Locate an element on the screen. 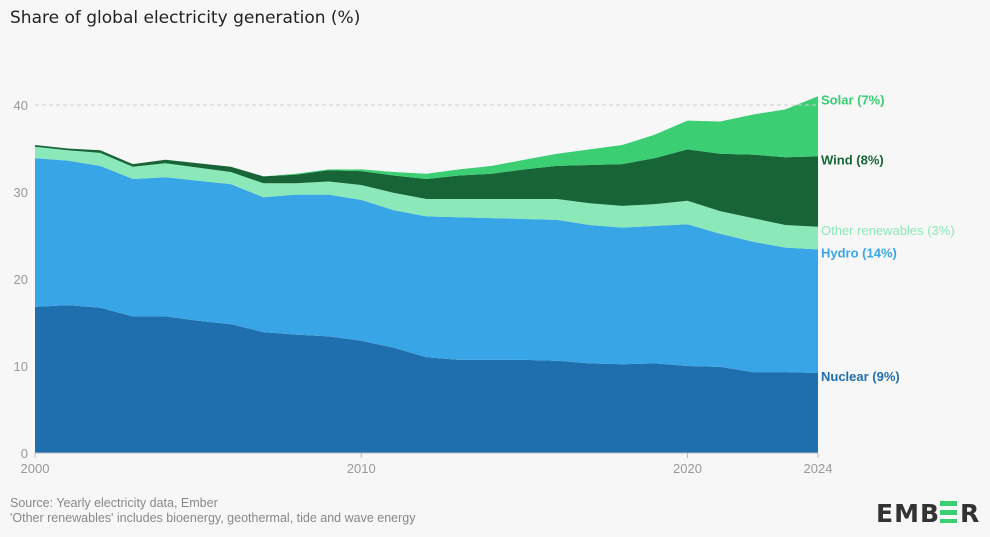 The width and height of the screenshot is (990, 537). source-text: Source: Yearly electricity data, Ember is located at coordinates (114, 503).